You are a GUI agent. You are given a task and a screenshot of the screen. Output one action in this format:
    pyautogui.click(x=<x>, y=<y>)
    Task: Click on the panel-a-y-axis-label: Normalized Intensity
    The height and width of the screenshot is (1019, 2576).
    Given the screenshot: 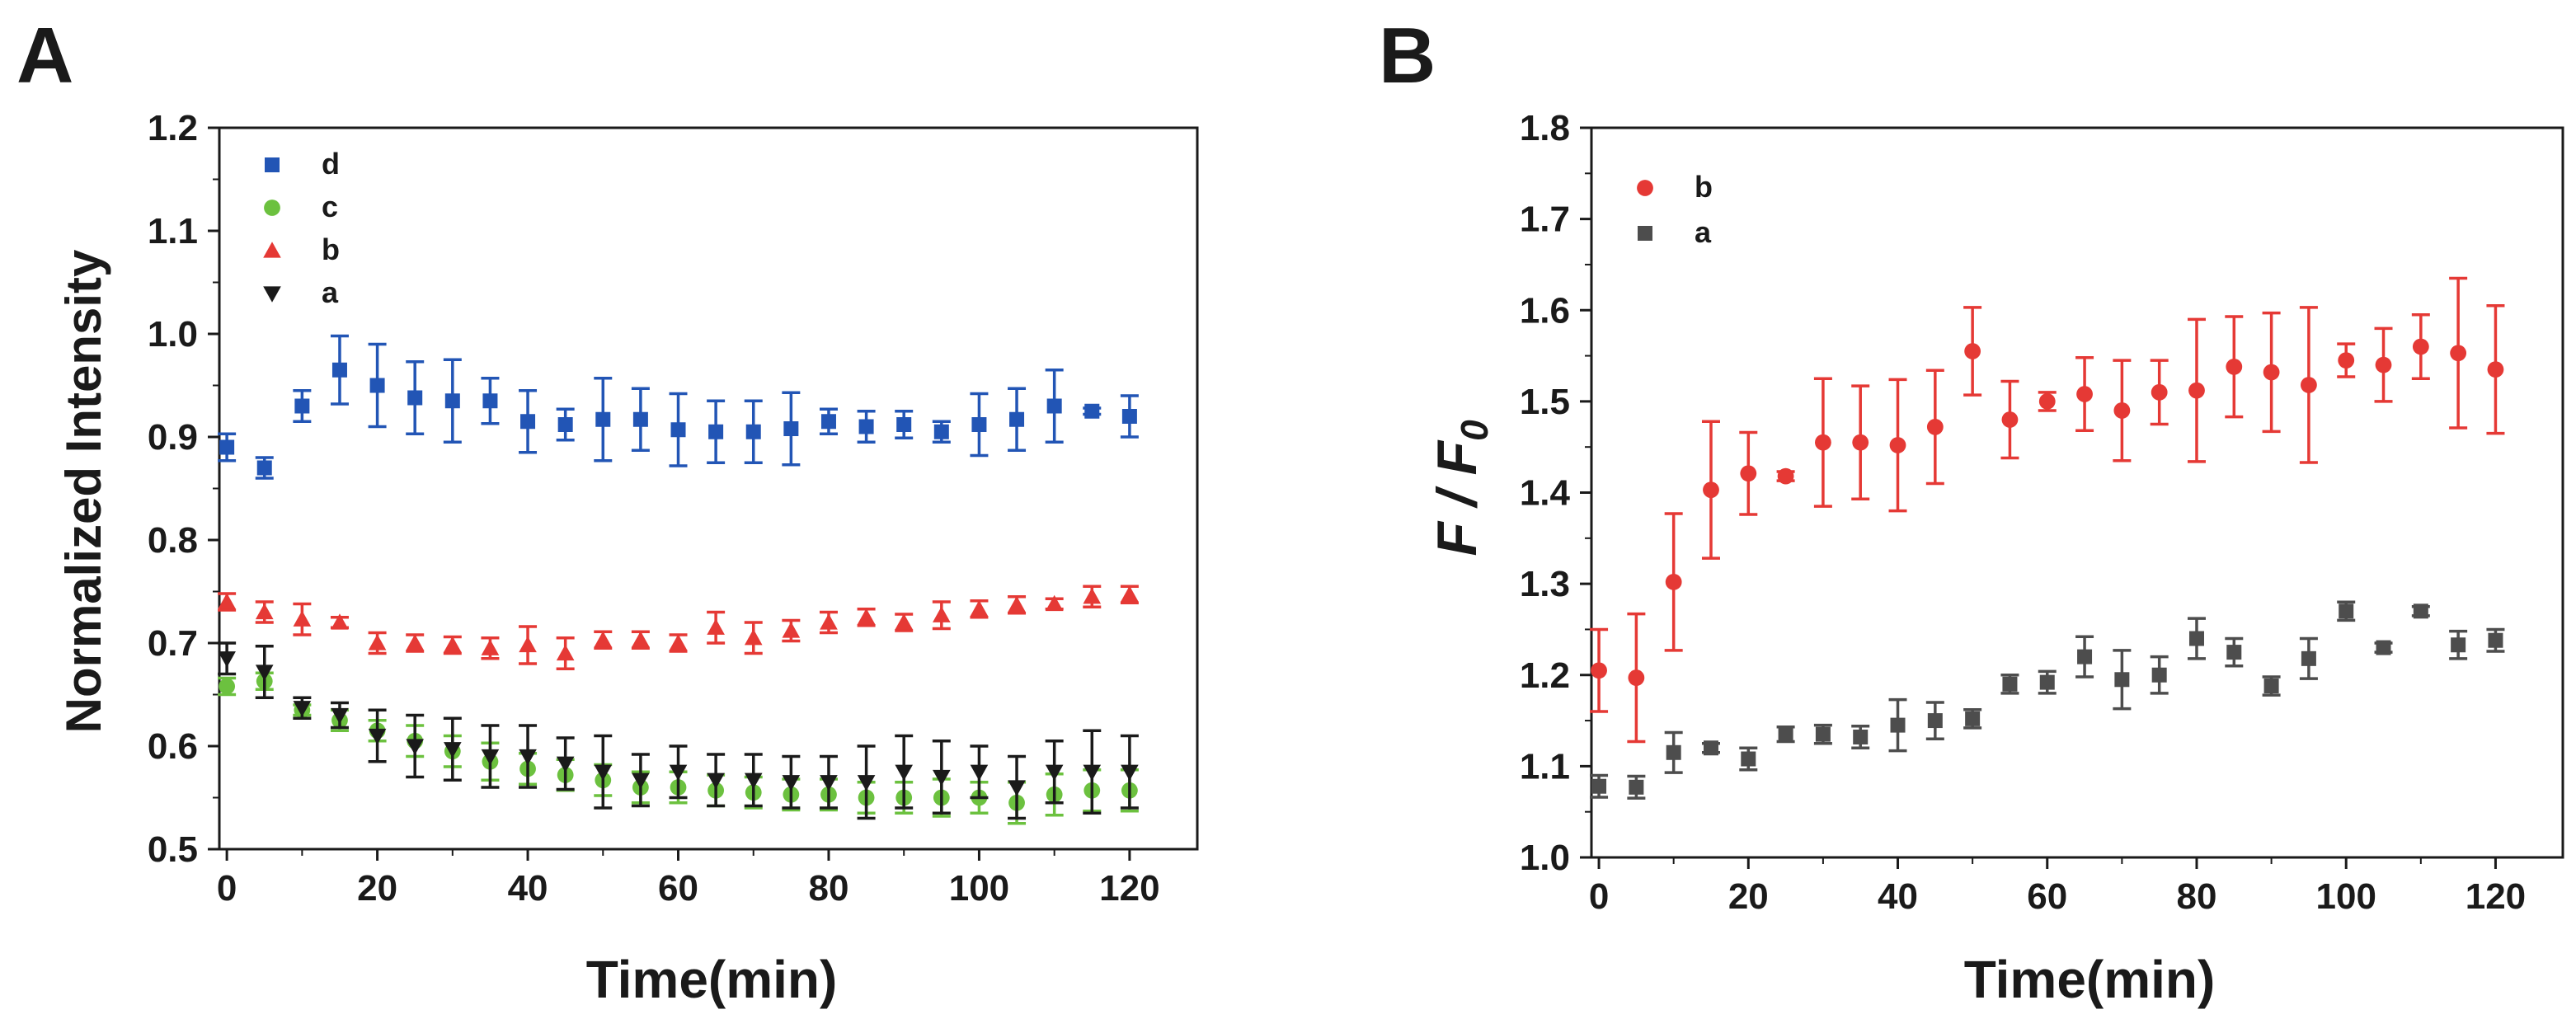 What is the action you would take?
    pyautogui.click(x=83, y=491)
    